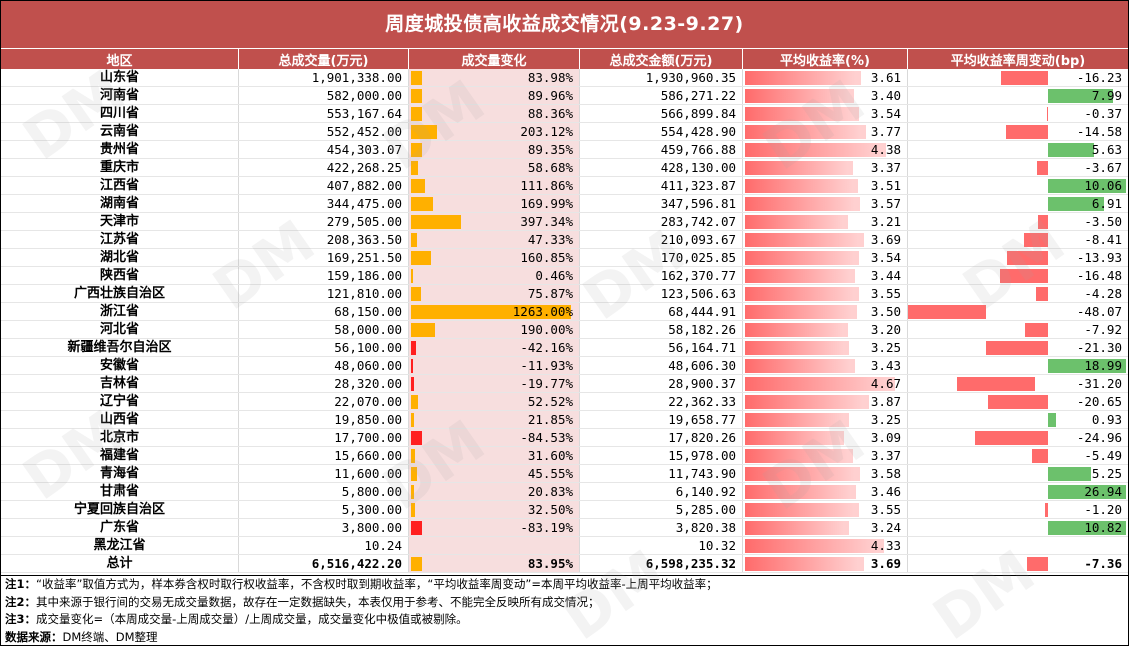 Image resolution: width=1129 pixels, height=646 pixels. Describe the element at coordinates (546, 131) in the screenshot. I see `volume-change-value: 203.12%` at that location.